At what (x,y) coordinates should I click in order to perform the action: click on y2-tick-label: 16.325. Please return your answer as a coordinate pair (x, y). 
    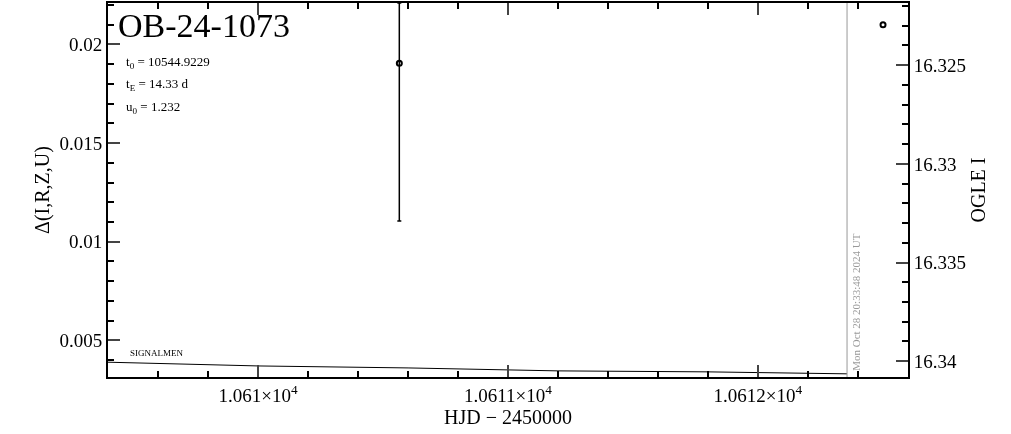
    Looking at the image, I should click on (940, 65).